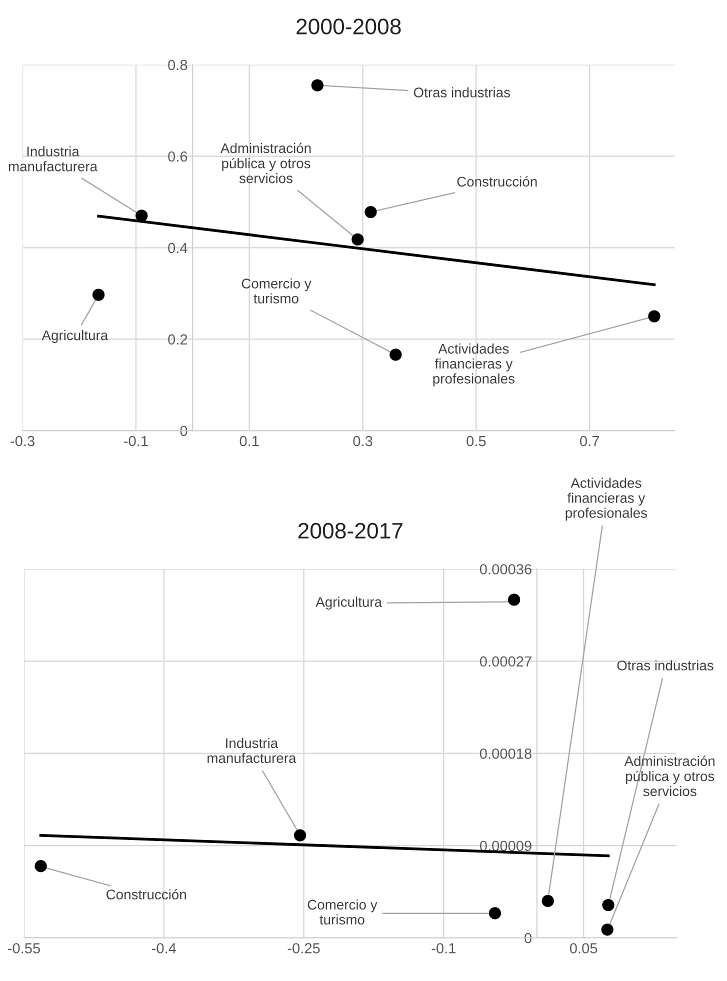 This screenshot has height=981, width=727. What do you see at coordinates (178, 248) in the screenshot?
I see `y-tick-label: 0.4` at bounding box center [178, 248].